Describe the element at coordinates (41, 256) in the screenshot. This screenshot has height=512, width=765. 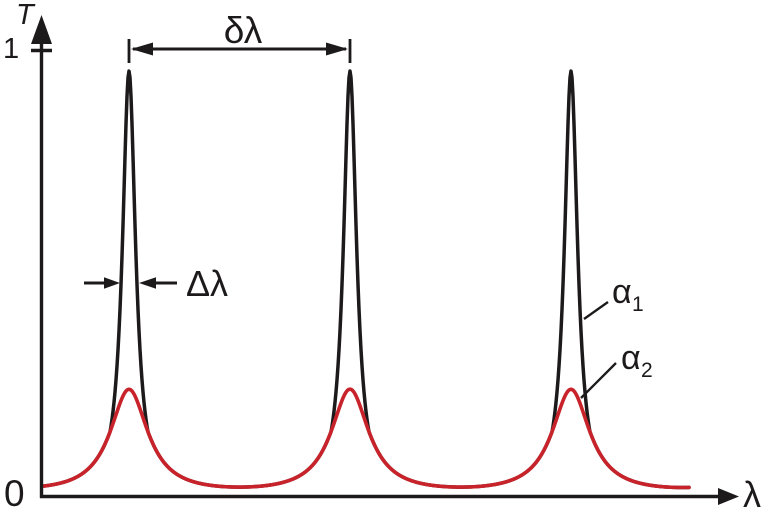
I see `y-axis` at that location.